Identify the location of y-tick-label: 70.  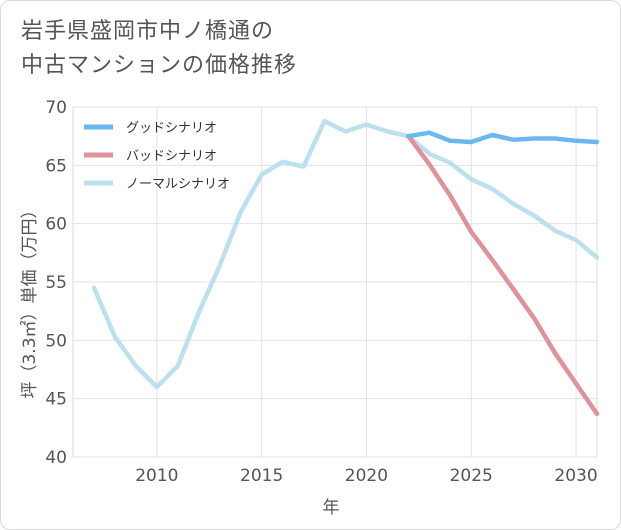
(56, 108).